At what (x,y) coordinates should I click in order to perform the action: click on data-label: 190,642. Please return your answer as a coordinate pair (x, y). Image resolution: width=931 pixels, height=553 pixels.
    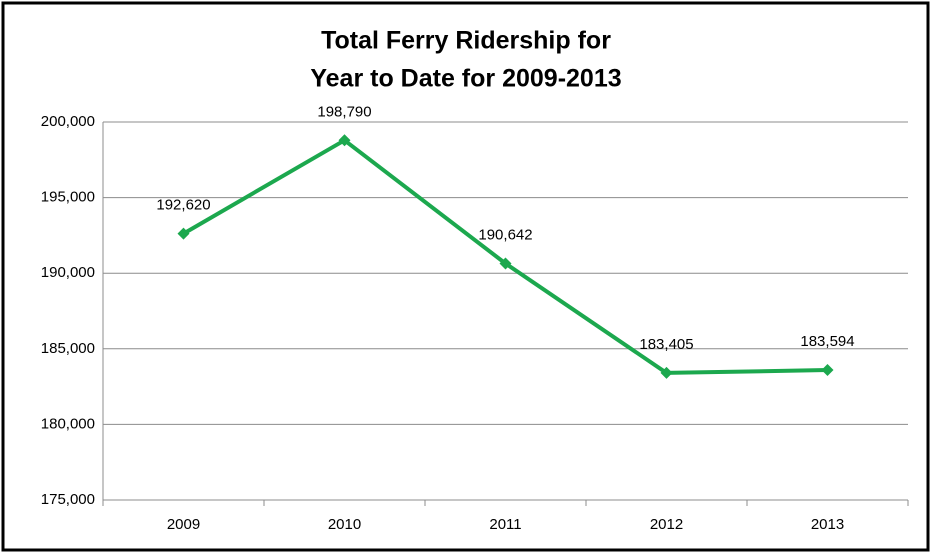
    Looking at the image, I should click on (505, 234).